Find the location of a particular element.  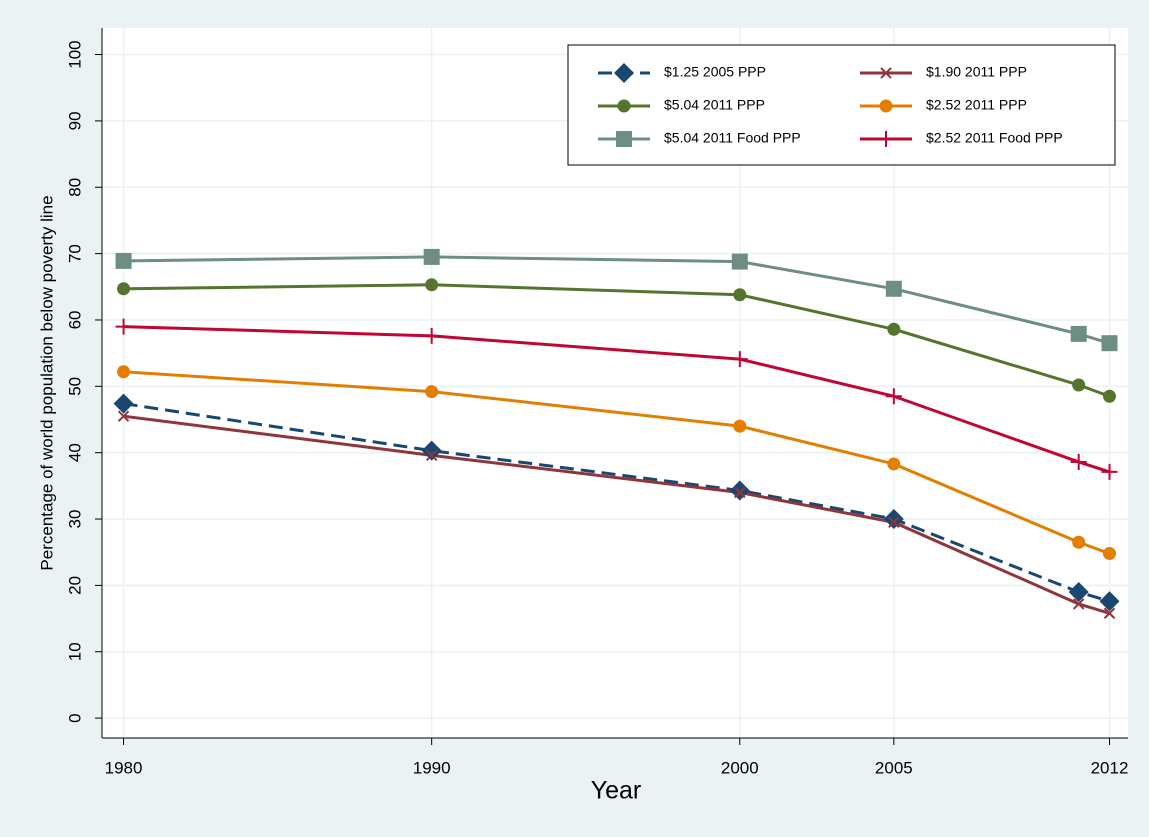

y-tick-label: 40 is located at coordinates (74, 452).